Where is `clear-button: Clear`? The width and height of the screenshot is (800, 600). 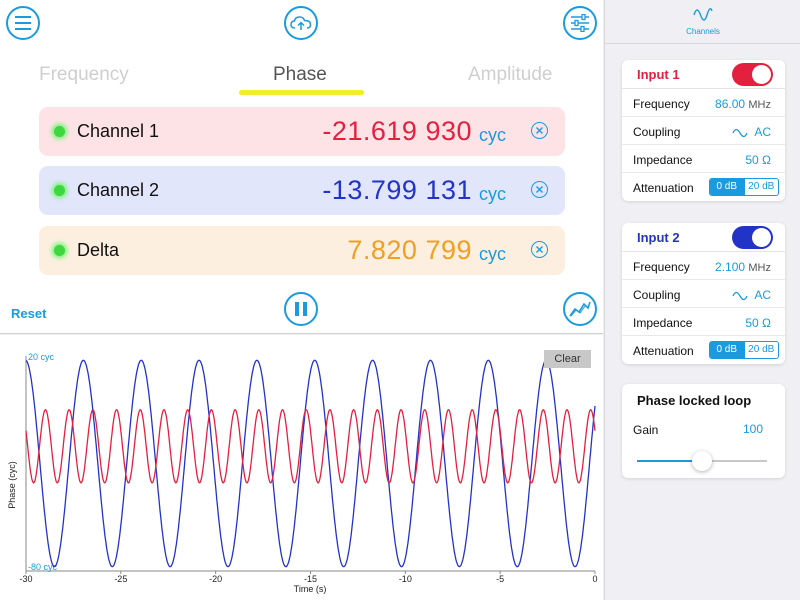 clear-button: Clear is located at coordinates (567, 359).